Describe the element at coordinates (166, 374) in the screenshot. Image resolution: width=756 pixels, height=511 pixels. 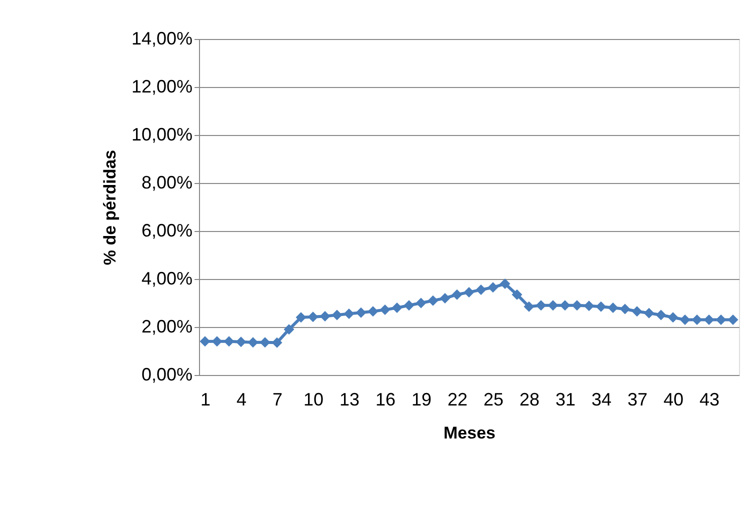
I see `y-tick-label: 0,00%` at that location.